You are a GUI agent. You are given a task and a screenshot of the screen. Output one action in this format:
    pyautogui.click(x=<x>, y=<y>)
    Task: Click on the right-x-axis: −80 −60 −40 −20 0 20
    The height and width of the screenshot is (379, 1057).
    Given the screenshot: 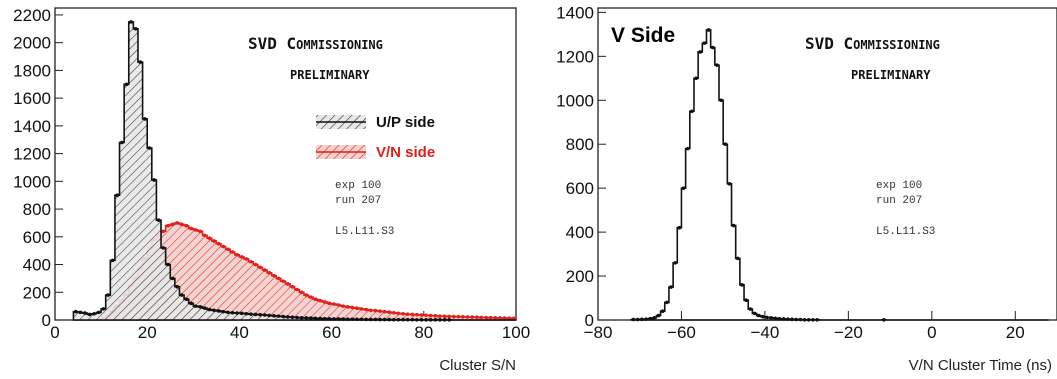 What is the action you would take?
    pyautogui.click(x=804, y=326)
    